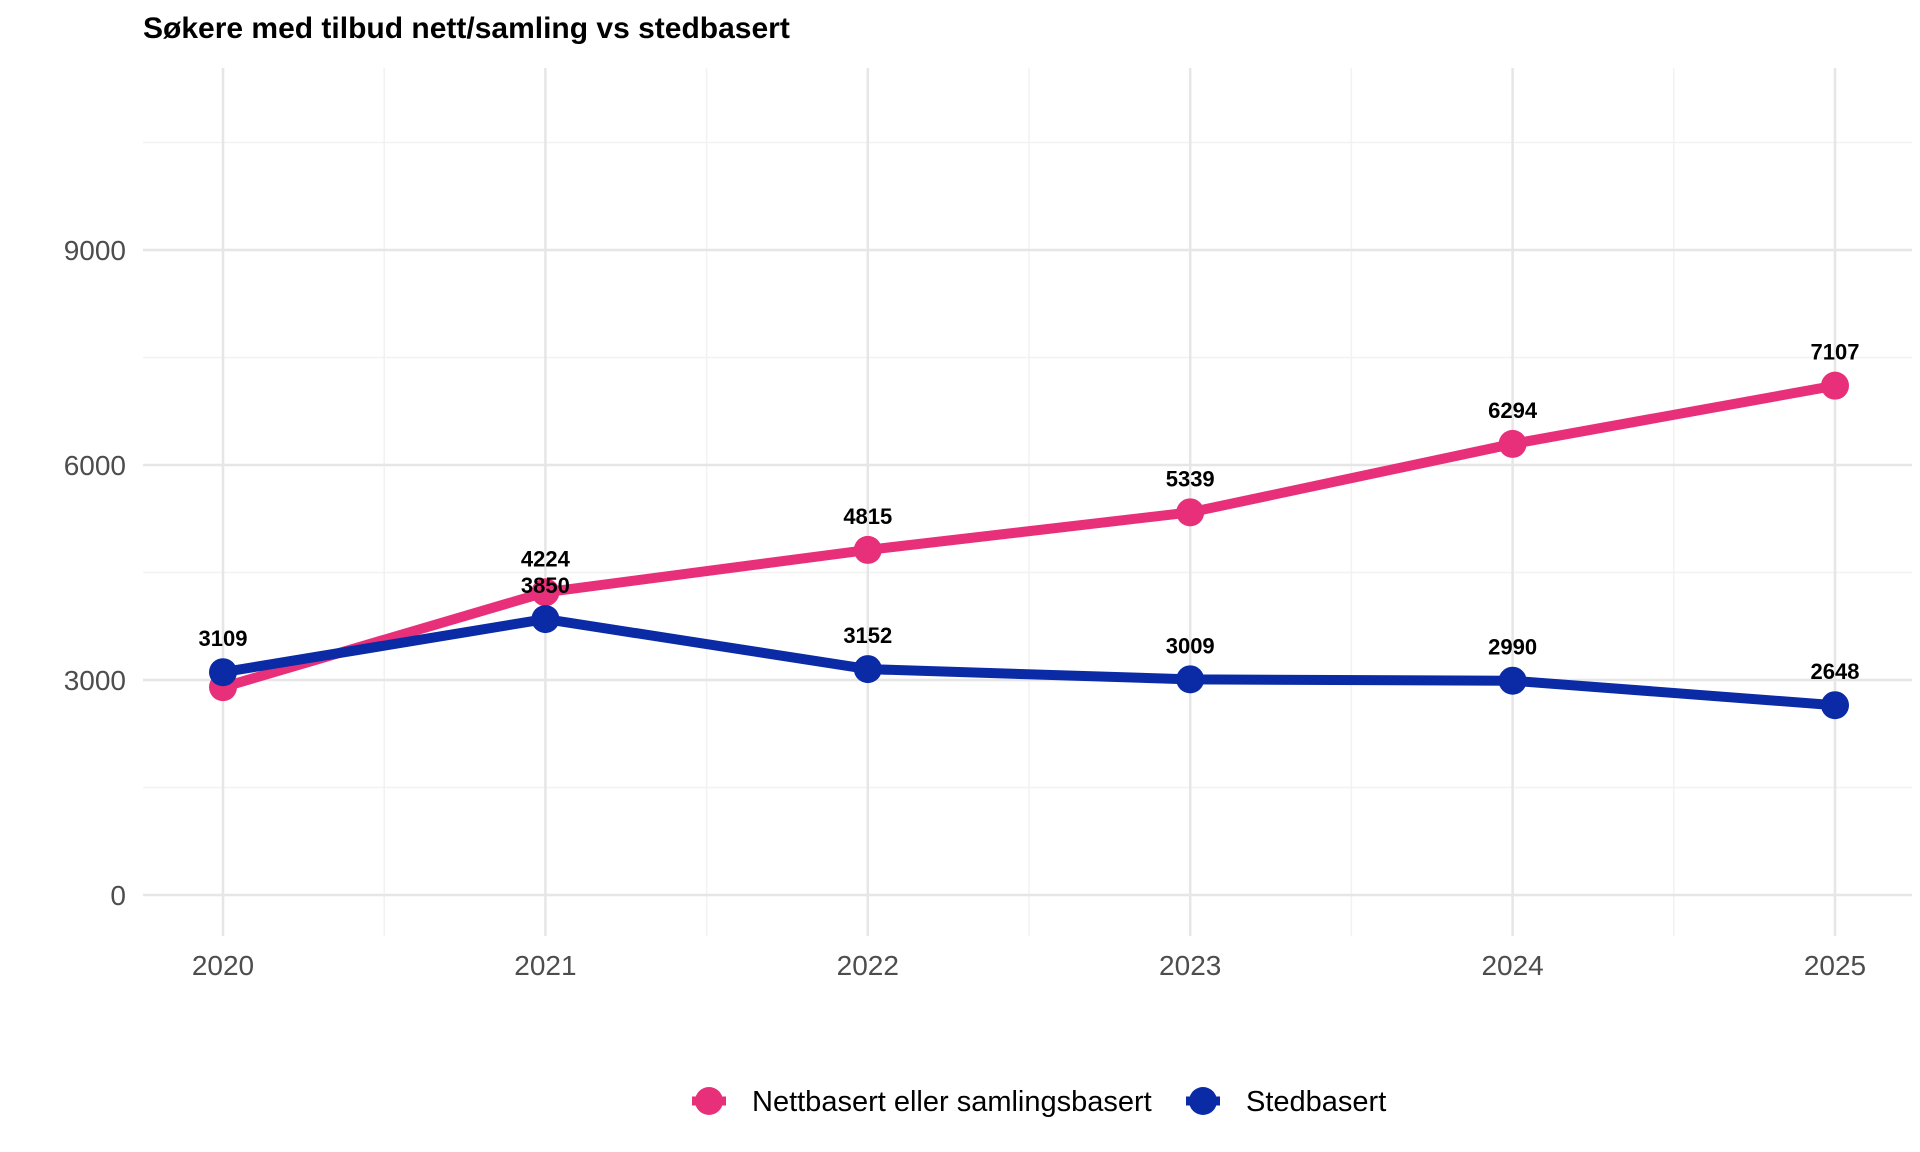 The image size is (1920, 1152). What do you see at coordinates (1835, 965) in the screenshot?
I see `x-tick-label: 2025` at bounding box center [1835, 965].